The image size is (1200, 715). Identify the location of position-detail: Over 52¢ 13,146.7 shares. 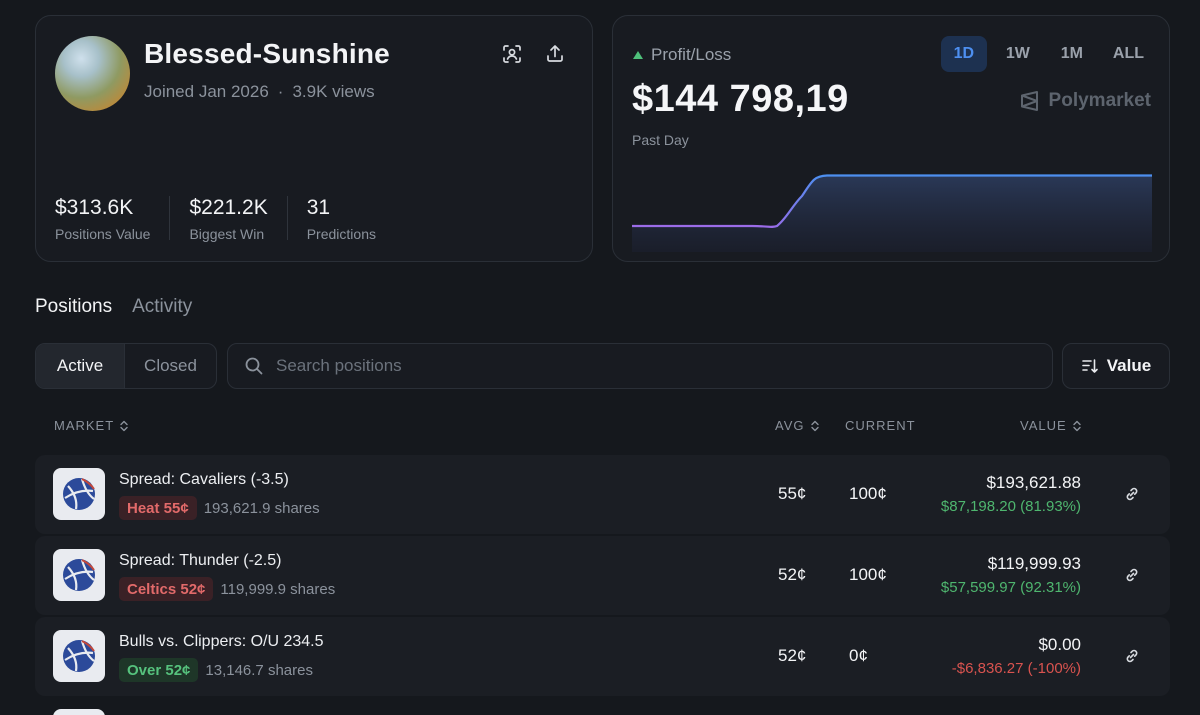
(216, 670).